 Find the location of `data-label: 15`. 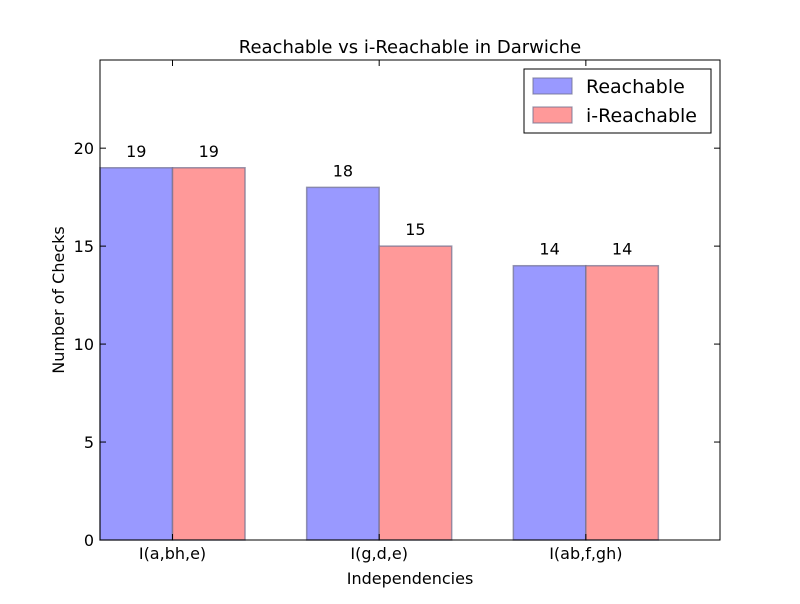

data-label: 15 is located at coordinates (415, 229).